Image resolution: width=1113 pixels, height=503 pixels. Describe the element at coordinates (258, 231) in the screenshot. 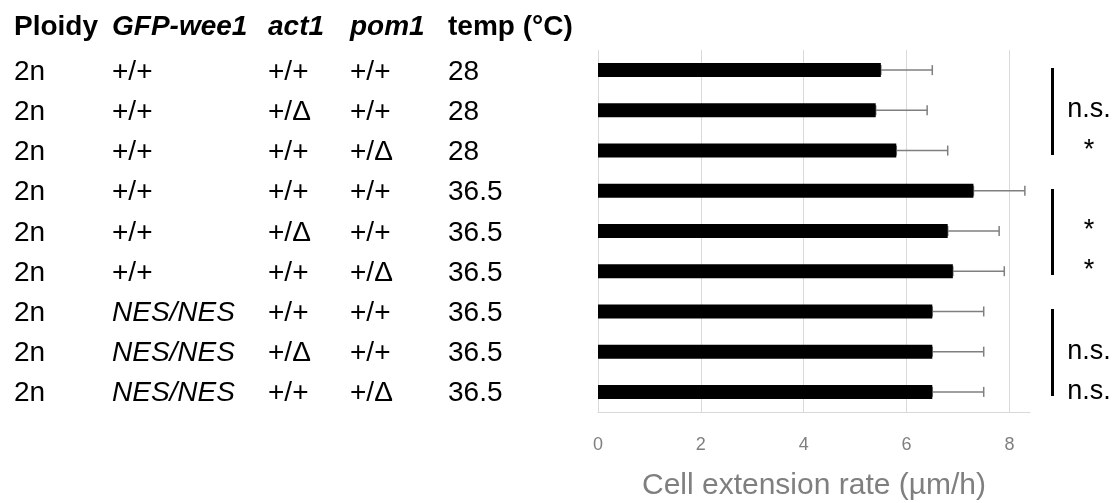

I see `category-label: 2n +/+ +/Δ +/+ 36.5` at that location.